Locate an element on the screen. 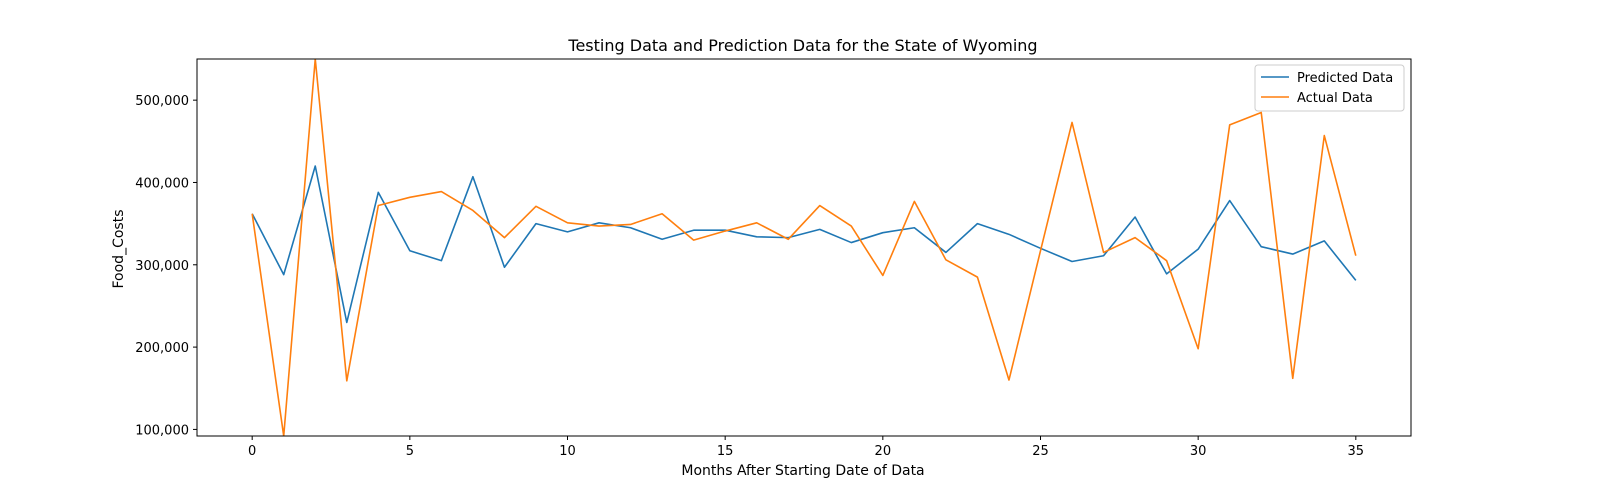 Image resolution: width=1600 pixels, height=500 pixels. legend-box is located at coordinates (1329, 88).